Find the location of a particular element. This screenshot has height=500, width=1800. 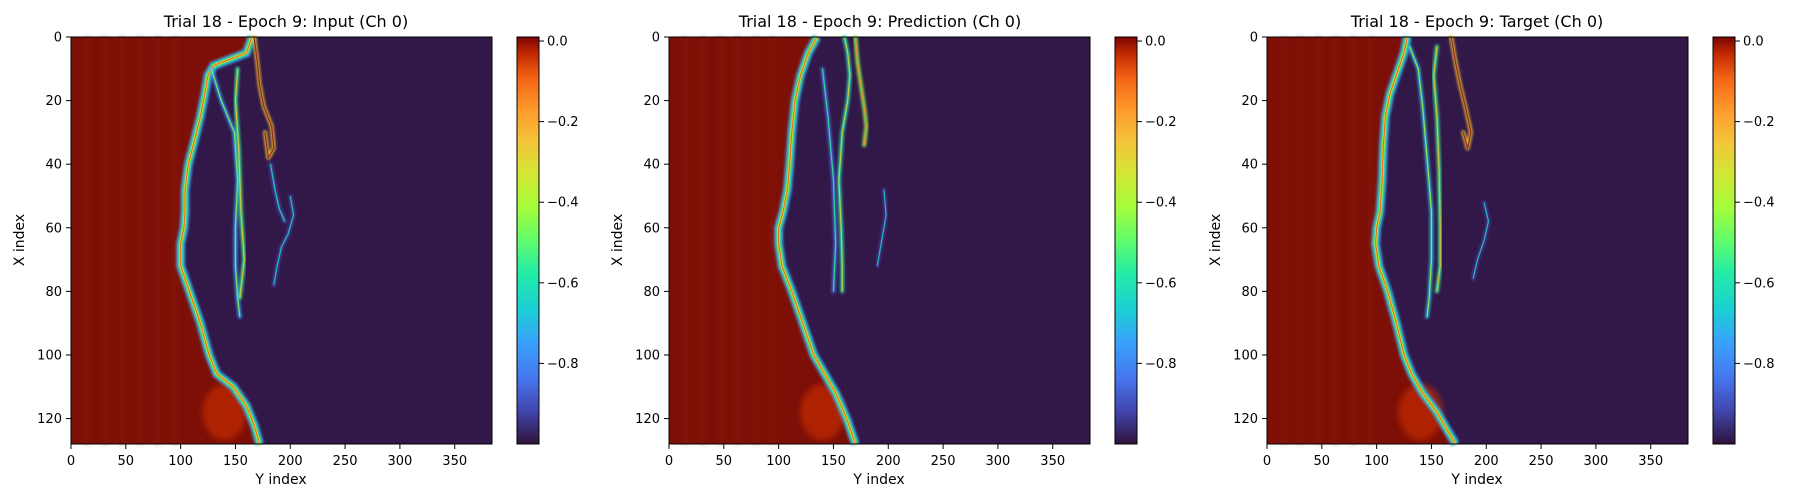

y-tick-label: 120 is located at coordinates (49, 419).